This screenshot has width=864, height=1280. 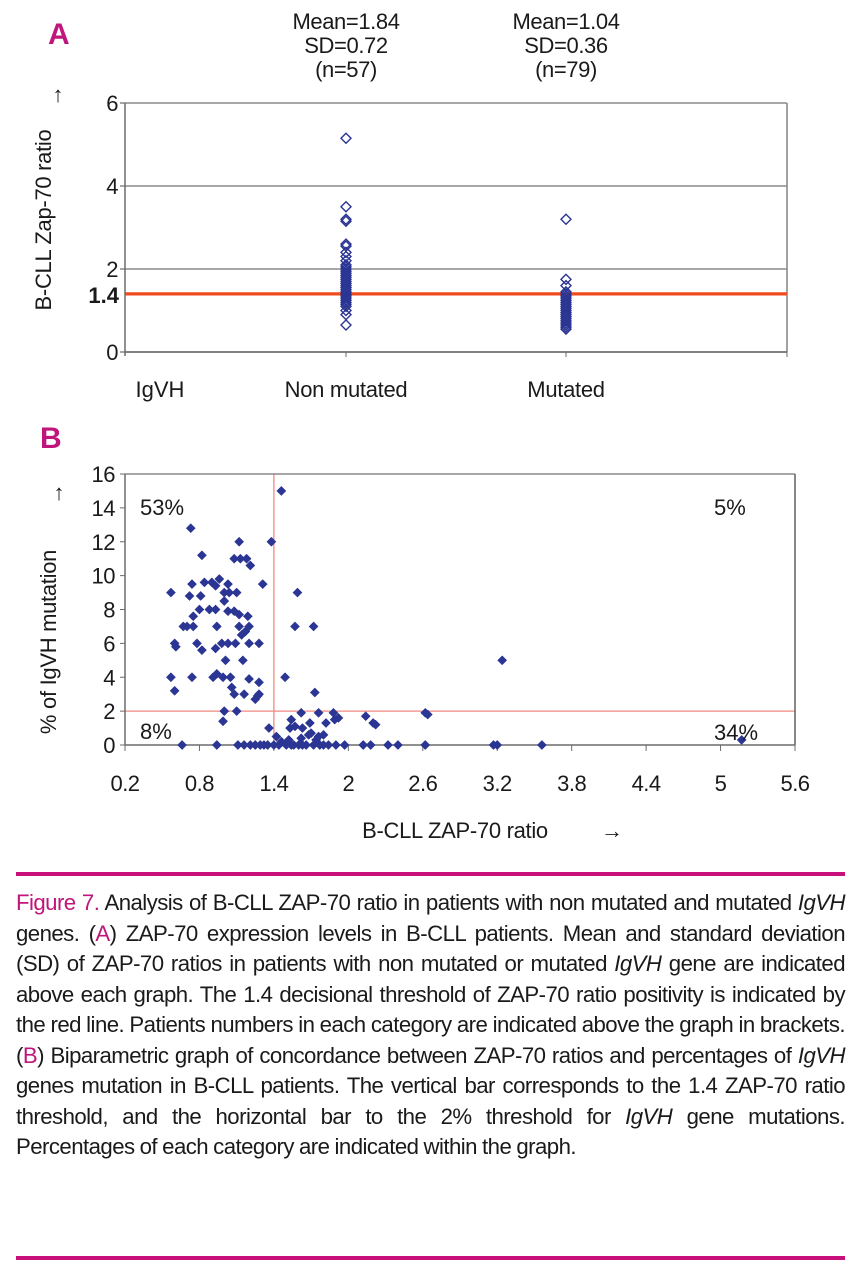 I want to click on panel-label-a: A, so click(x=59, y=34).